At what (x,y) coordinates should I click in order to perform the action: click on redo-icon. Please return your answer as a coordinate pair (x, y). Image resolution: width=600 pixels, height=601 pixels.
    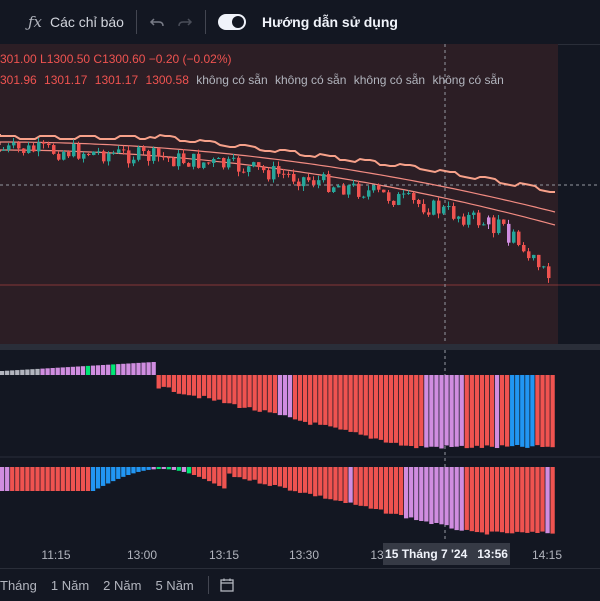
    Looking at the image, I should click on (185, 22).